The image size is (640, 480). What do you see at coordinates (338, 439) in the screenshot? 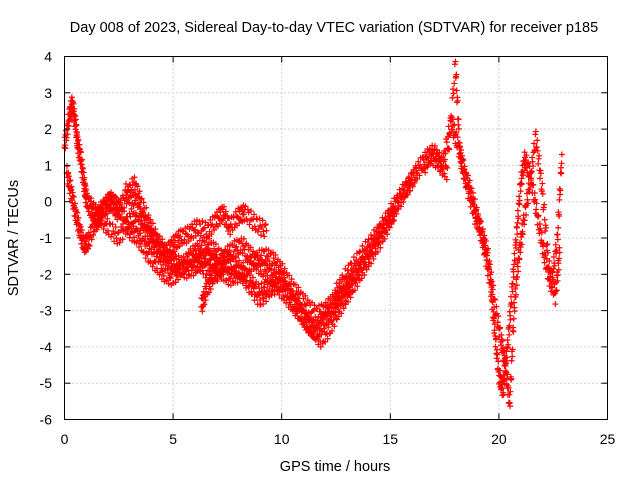
I see `x-tick-labels: 0 5 10 15 20 25` at bounding box center [338, 439].